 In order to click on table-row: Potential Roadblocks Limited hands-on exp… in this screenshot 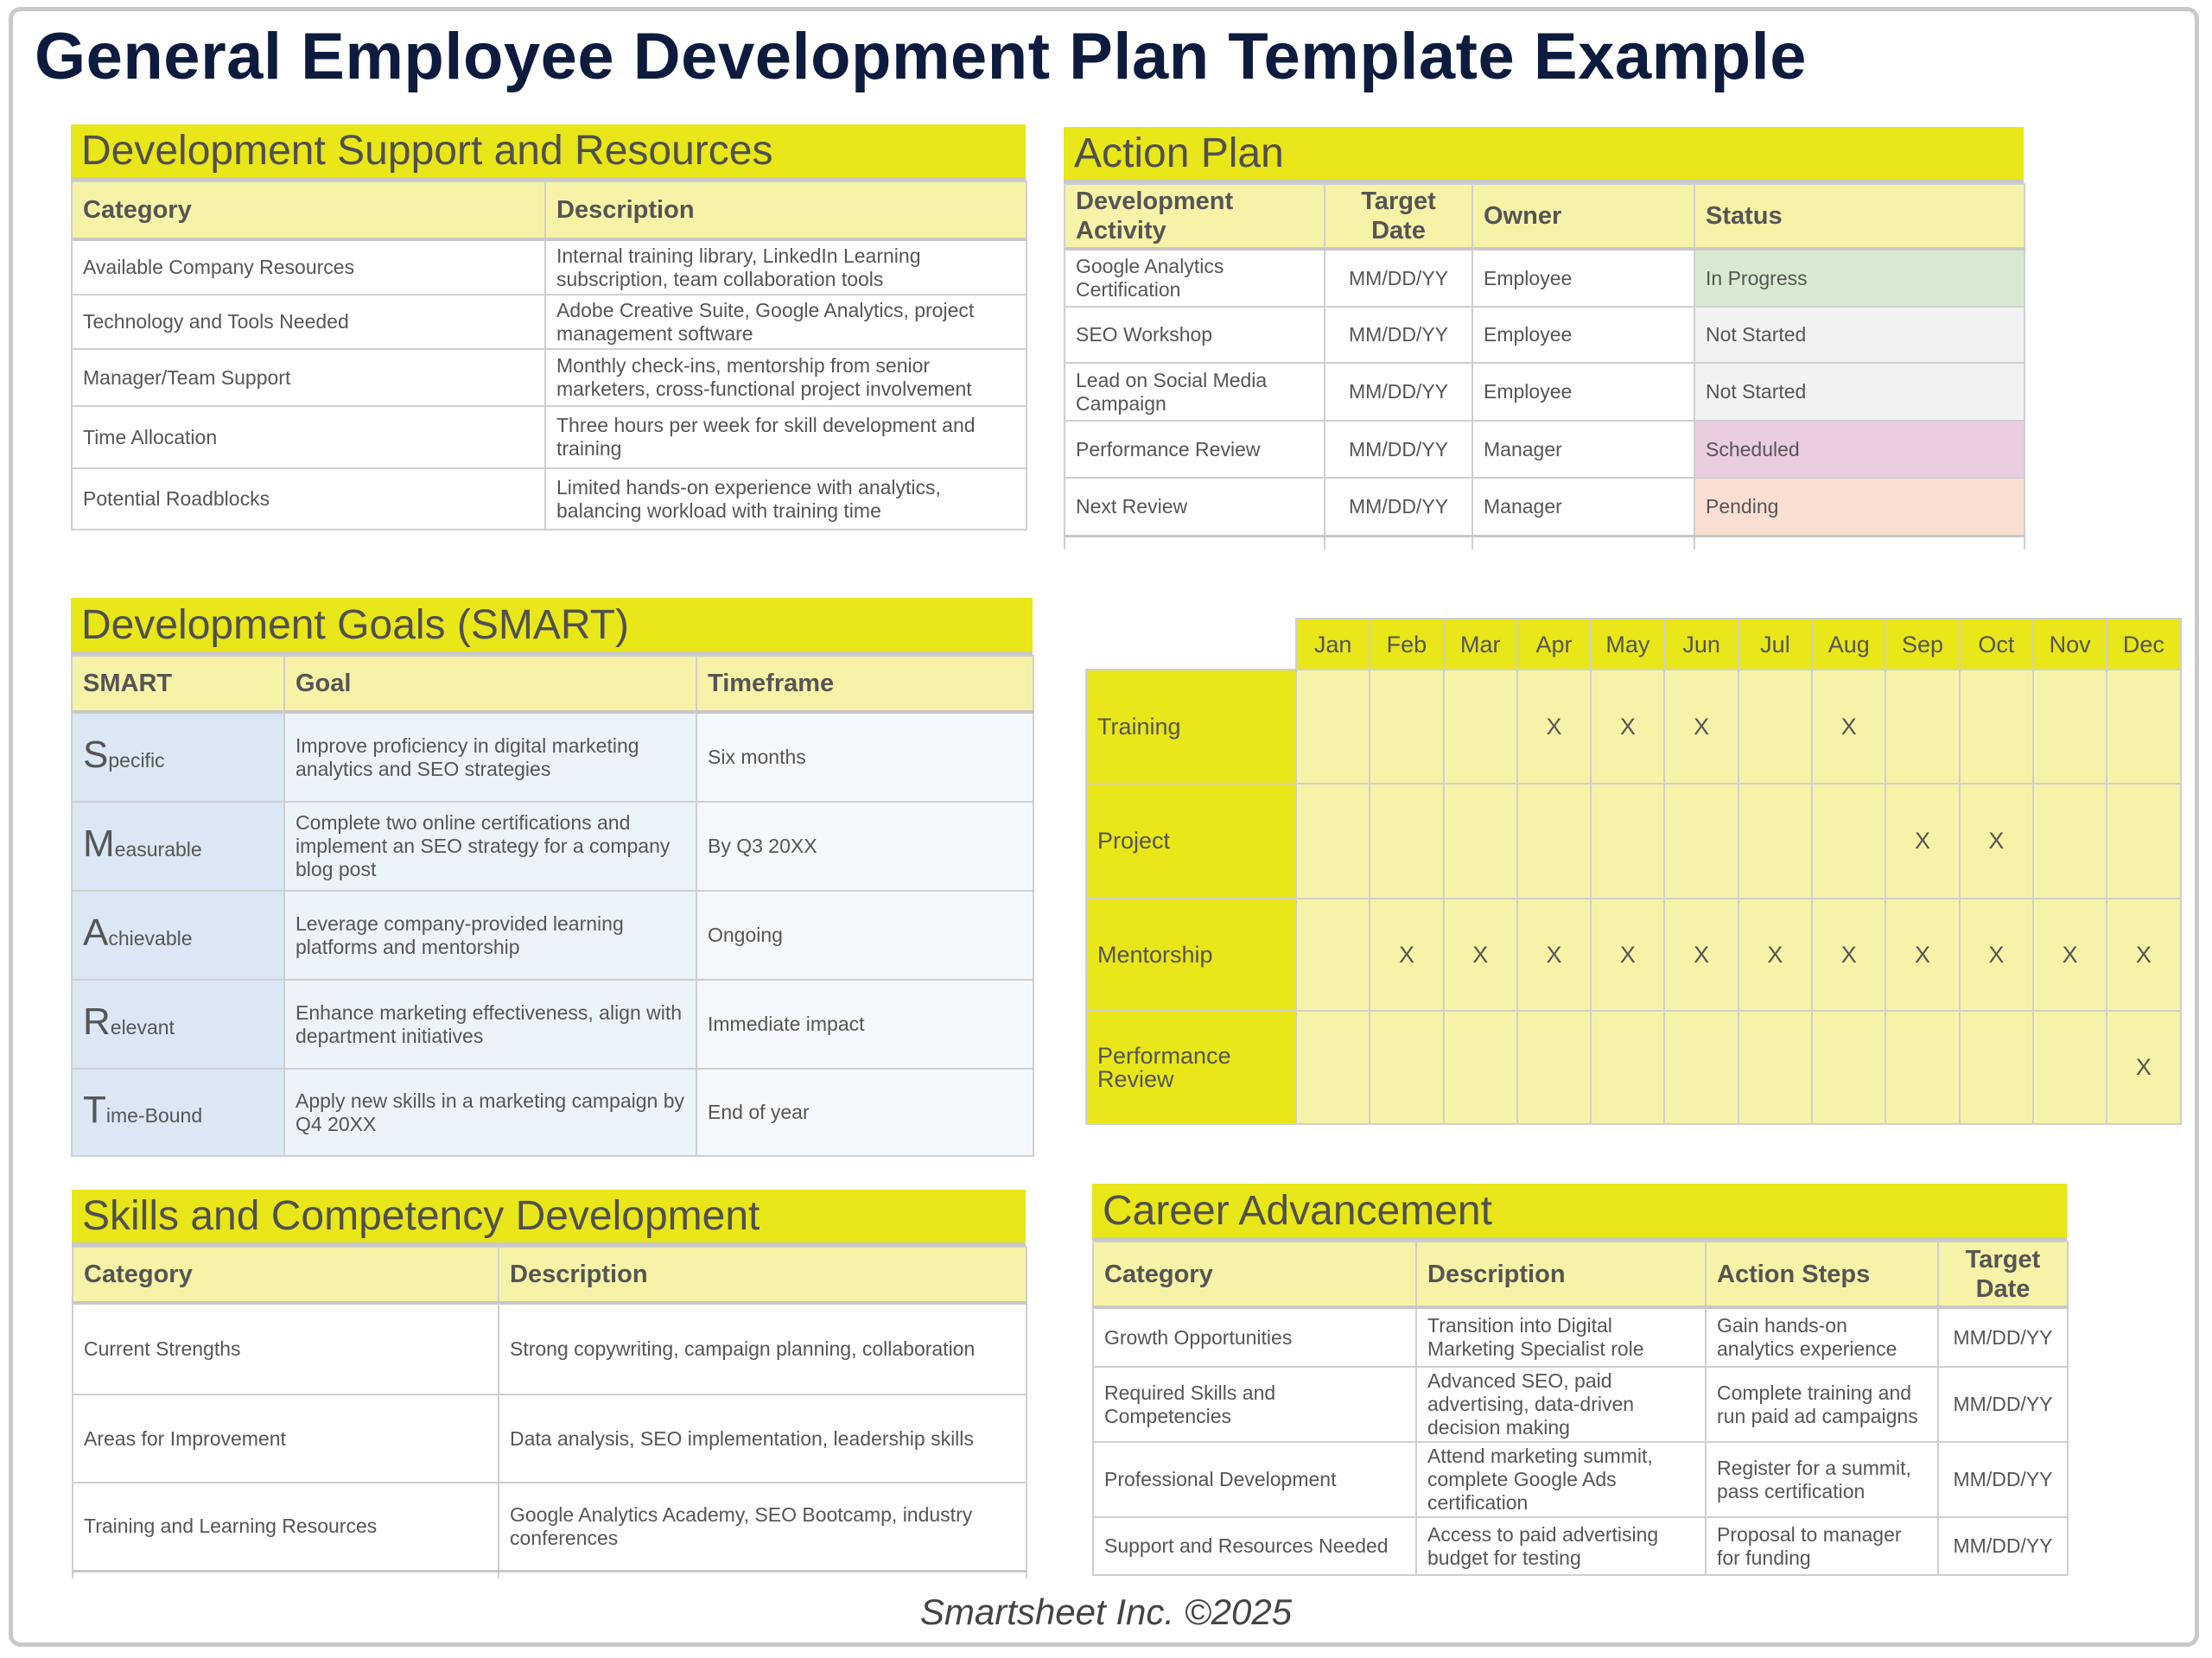, I will do `click(549, 498)`.